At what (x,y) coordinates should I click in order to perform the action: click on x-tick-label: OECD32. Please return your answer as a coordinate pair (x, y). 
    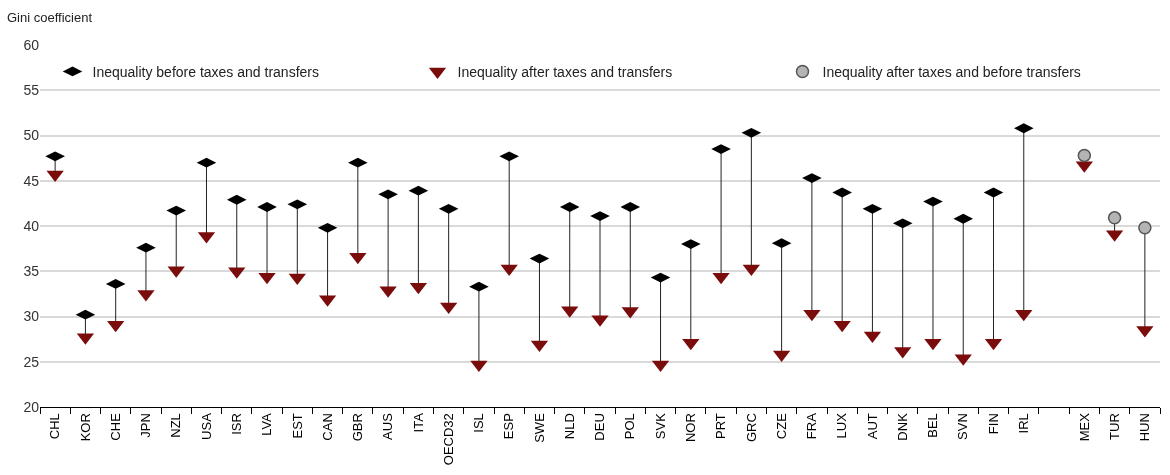
    Looking at the image, I should click on (448, 439).